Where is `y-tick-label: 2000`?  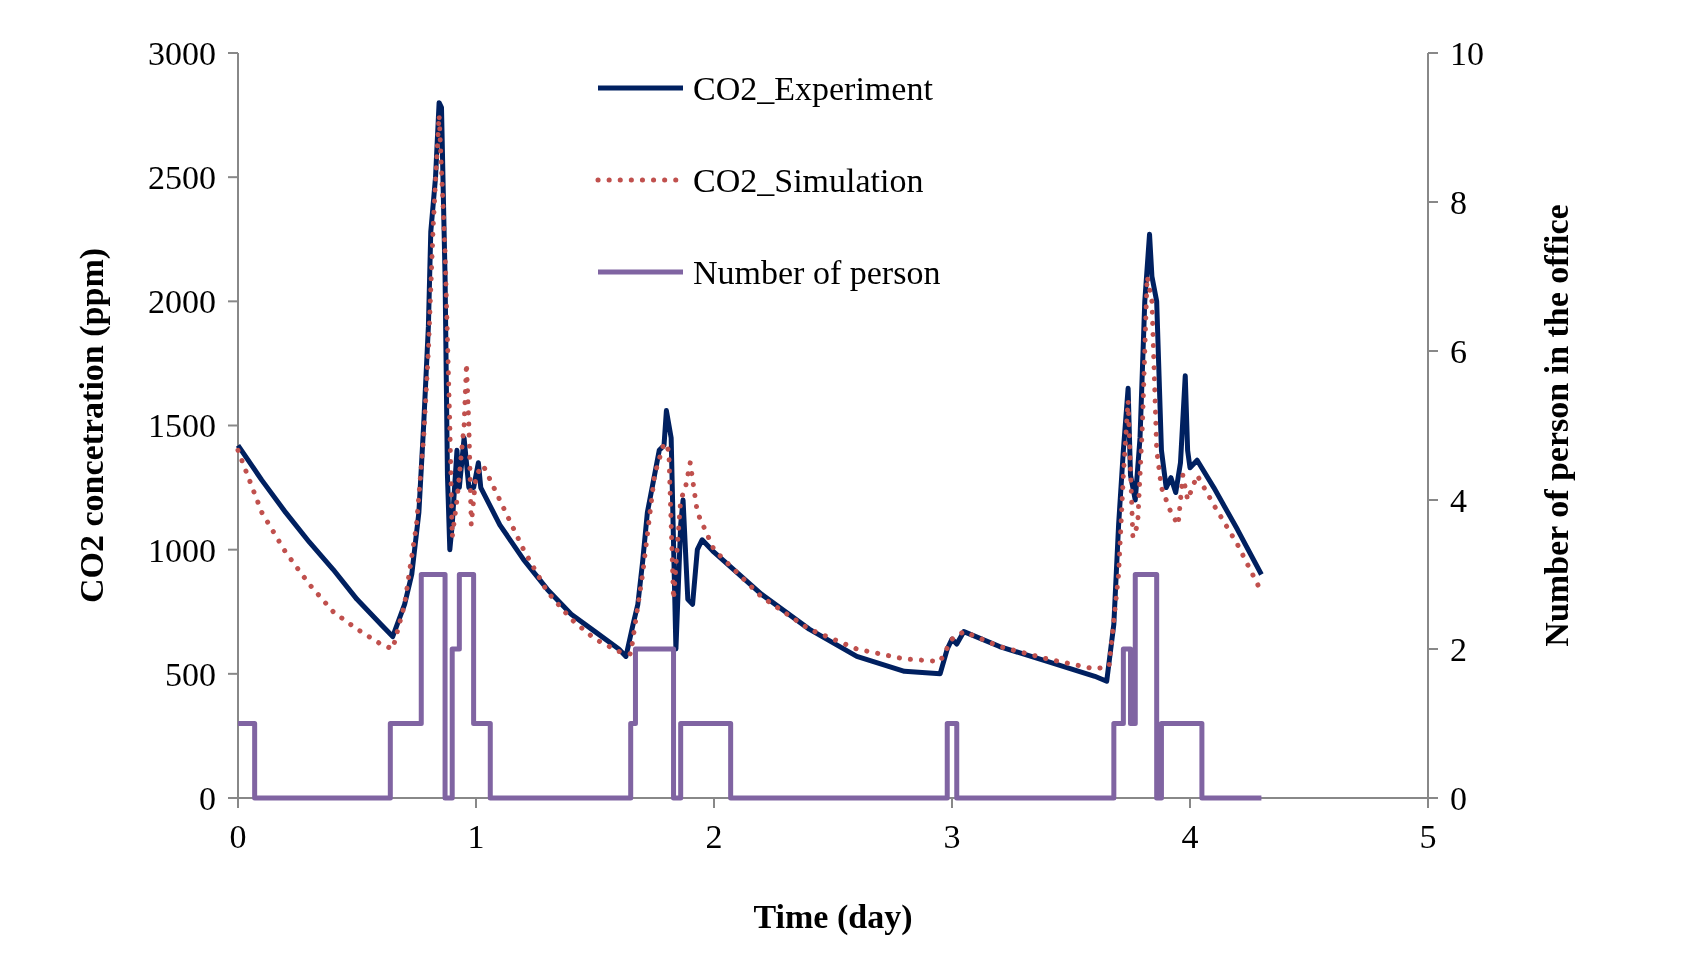
y-tick-label: 2000 is located at coordinates (182, 302).